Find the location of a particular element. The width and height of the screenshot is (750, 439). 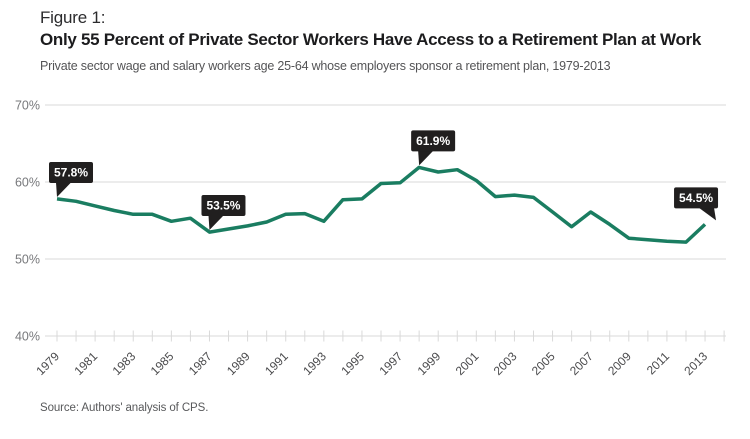

callout-box-1987 is located at coordinates (223, 206).